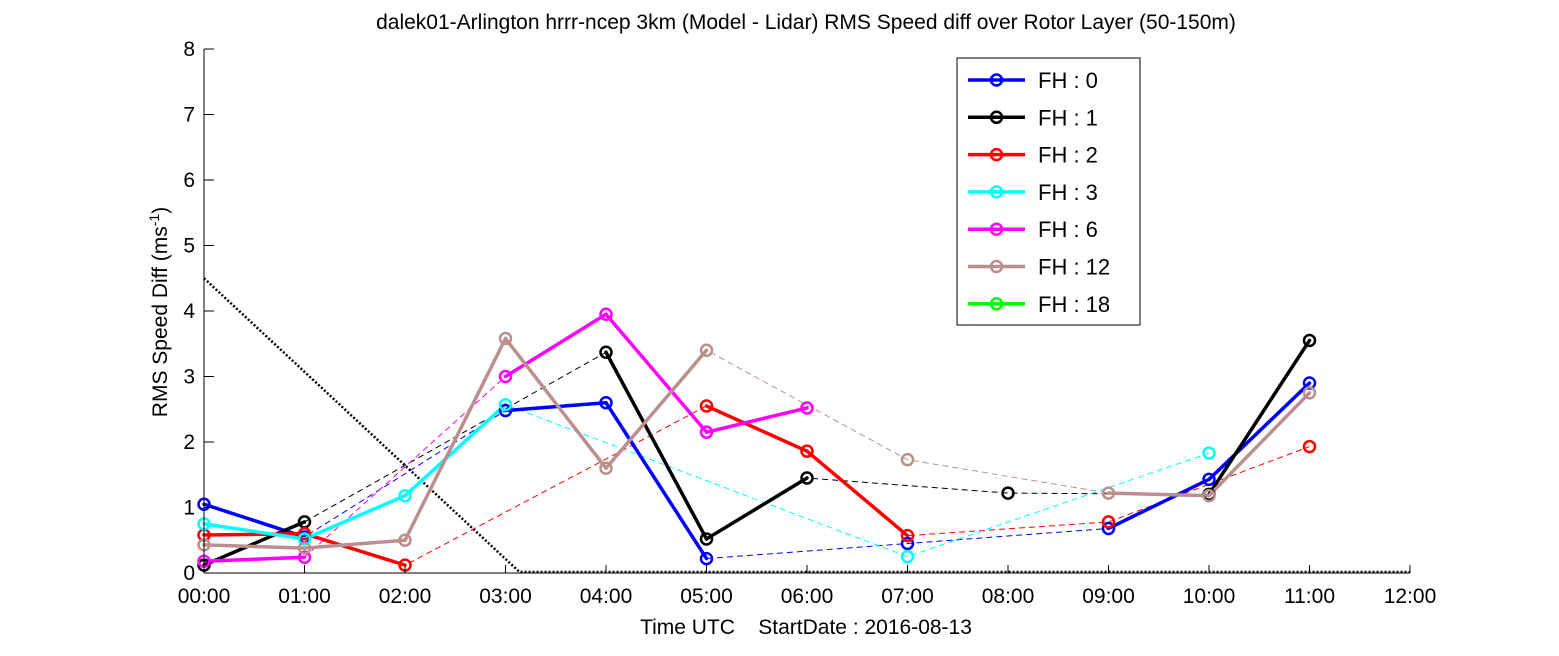 The image size is (1559, 656). I want to click on legend-box, so click(1048, 191).